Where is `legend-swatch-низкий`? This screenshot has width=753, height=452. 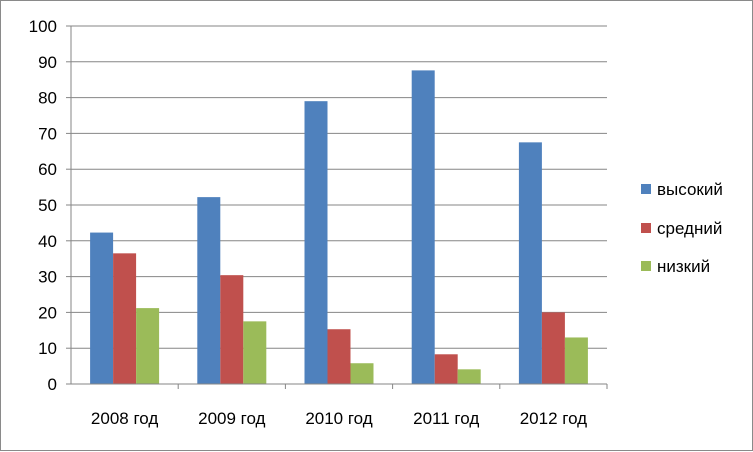 legend-swatch-низкий is located at coordinates (646, 266).